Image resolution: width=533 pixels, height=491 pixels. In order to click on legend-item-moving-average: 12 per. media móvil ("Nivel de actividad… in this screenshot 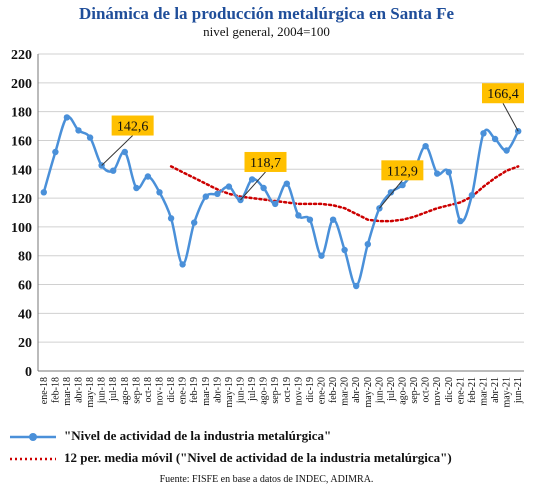, I will do `click(230, 458)`.